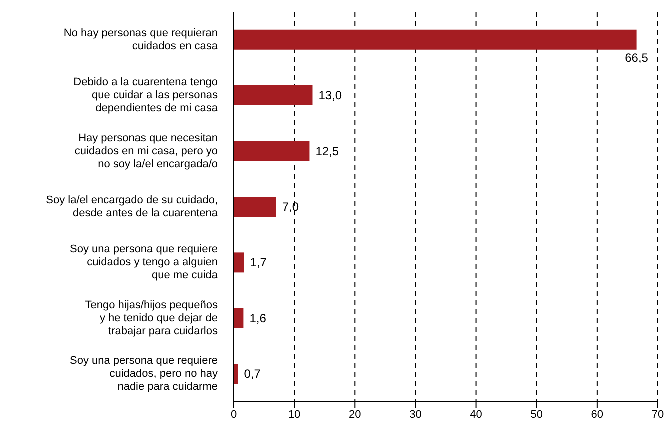  What do you see at coordinates (259, 263) in the screenshot?
I see `data-label: 1,7` at bounding box center [259, 263].